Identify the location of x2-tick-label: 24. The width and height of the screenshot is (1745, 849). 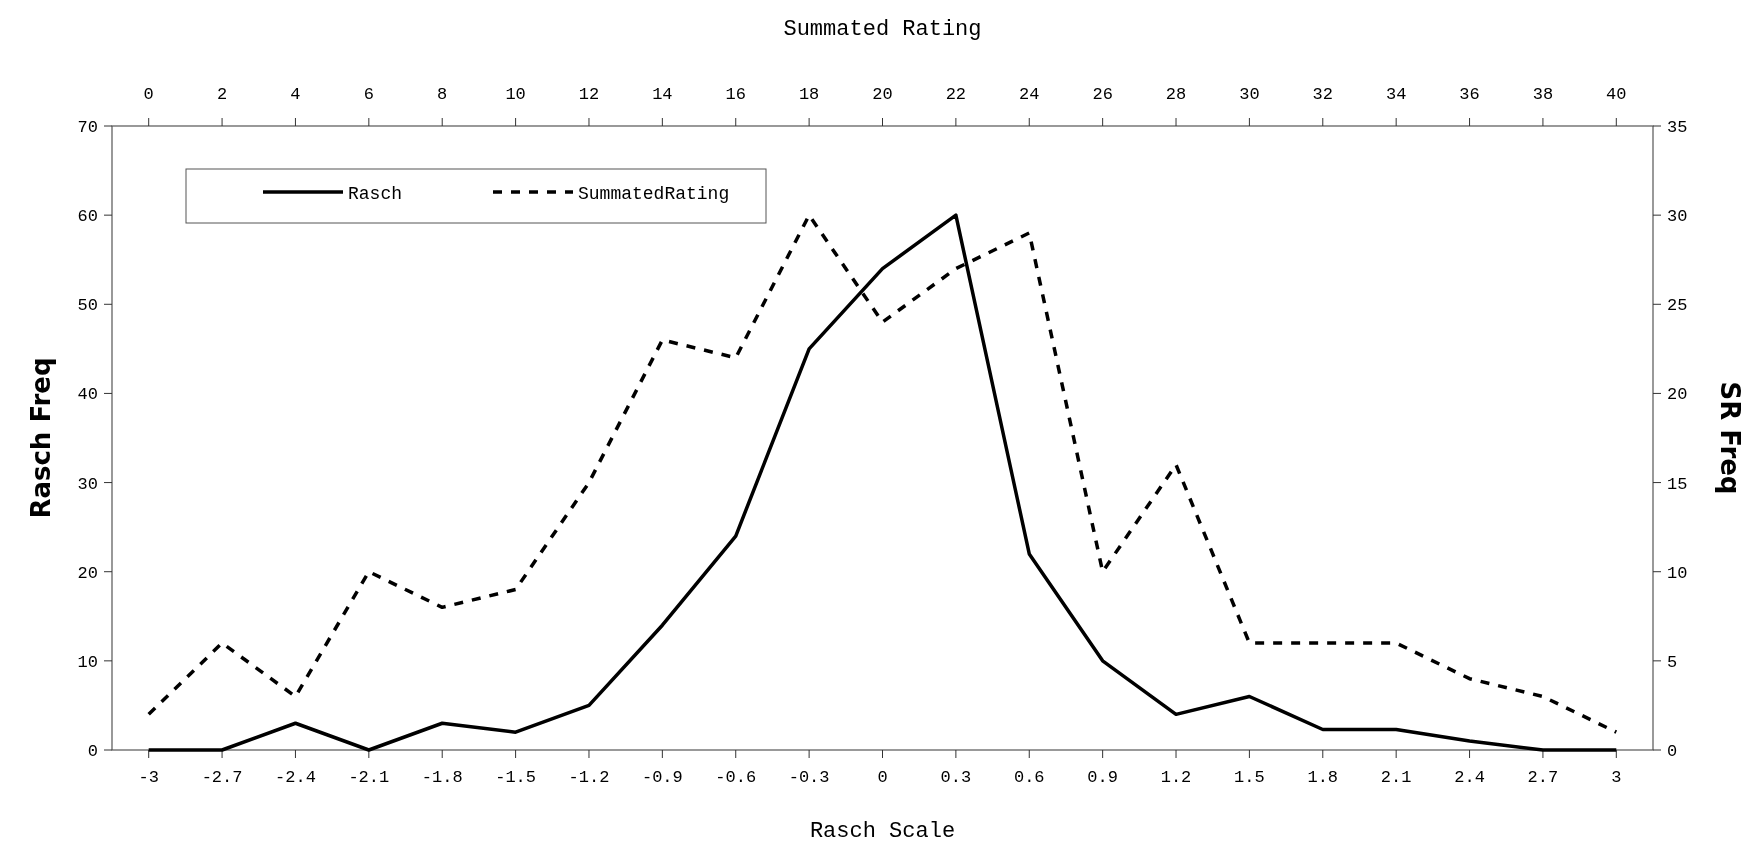
(1029, 94).